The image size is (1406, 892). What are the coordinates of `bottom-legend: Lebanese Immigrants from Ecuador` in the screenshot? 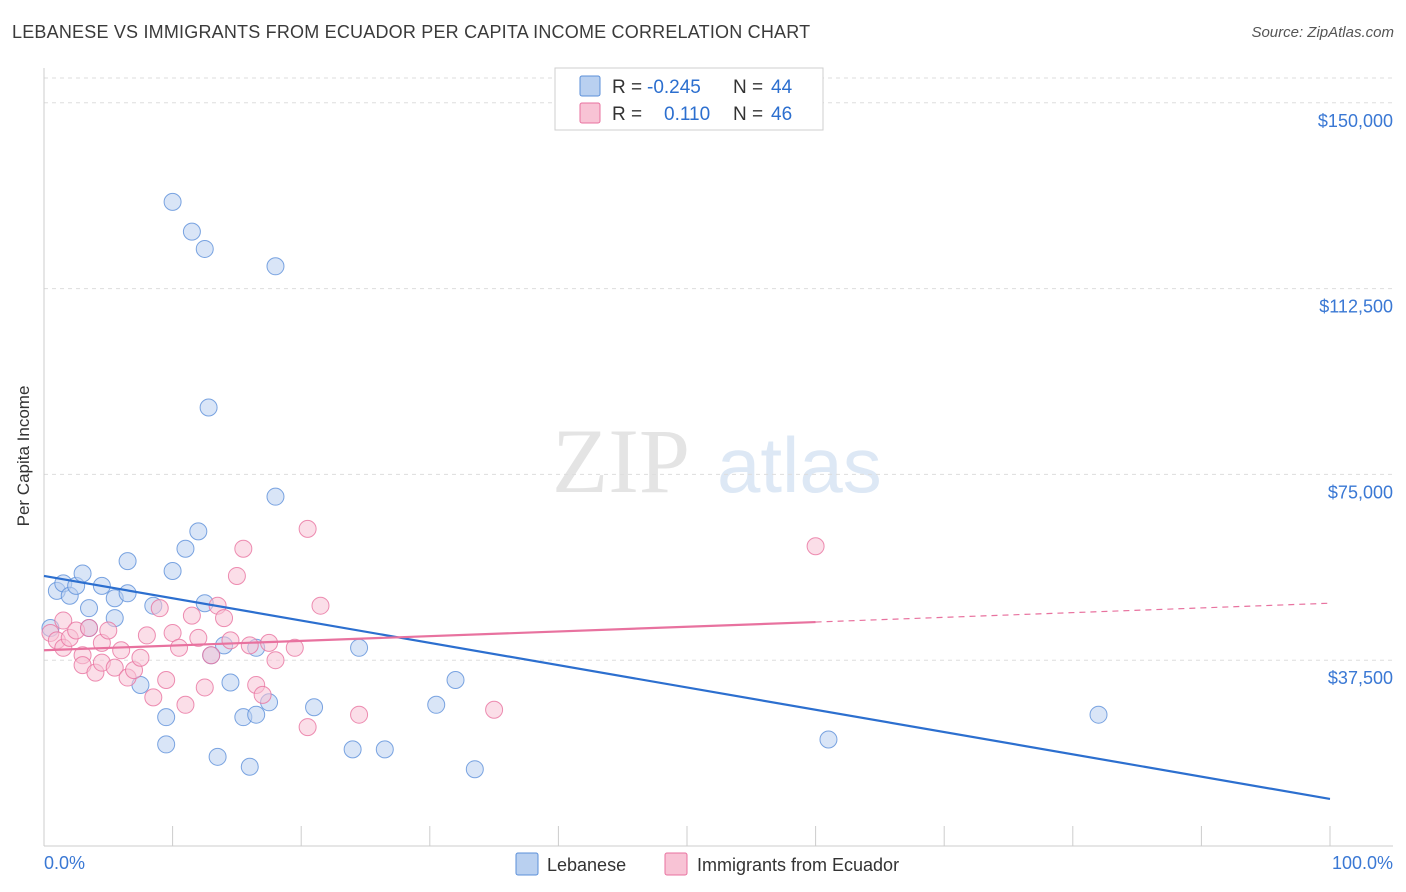 It's located at (707, 864).